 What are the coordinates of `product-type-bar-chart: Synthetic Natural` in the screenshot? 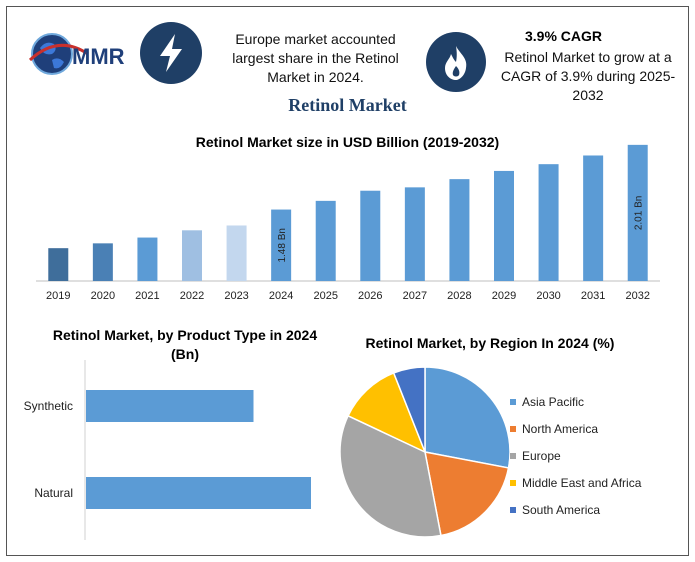 It's located at (167, 450).